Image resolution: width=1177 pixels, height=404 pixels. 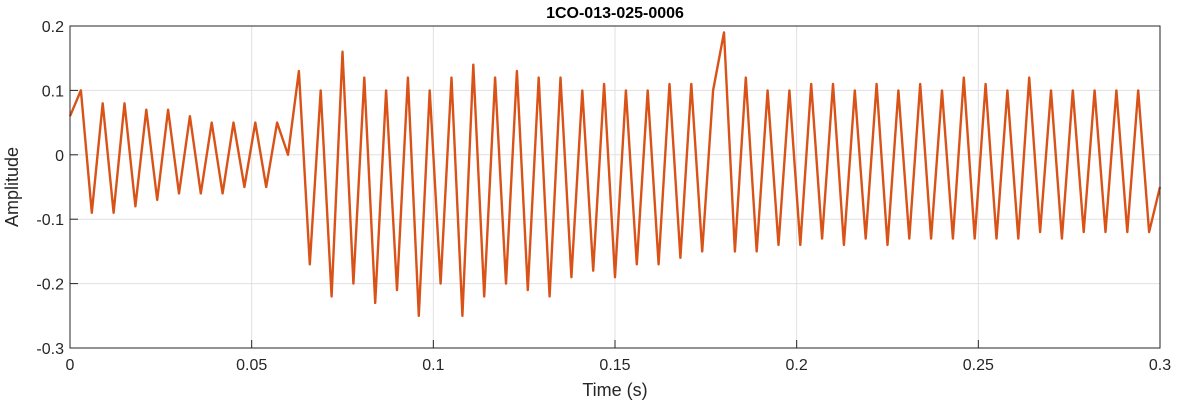 I want to click on x-tick-label: 0.3, so click(x=1160, y=365).